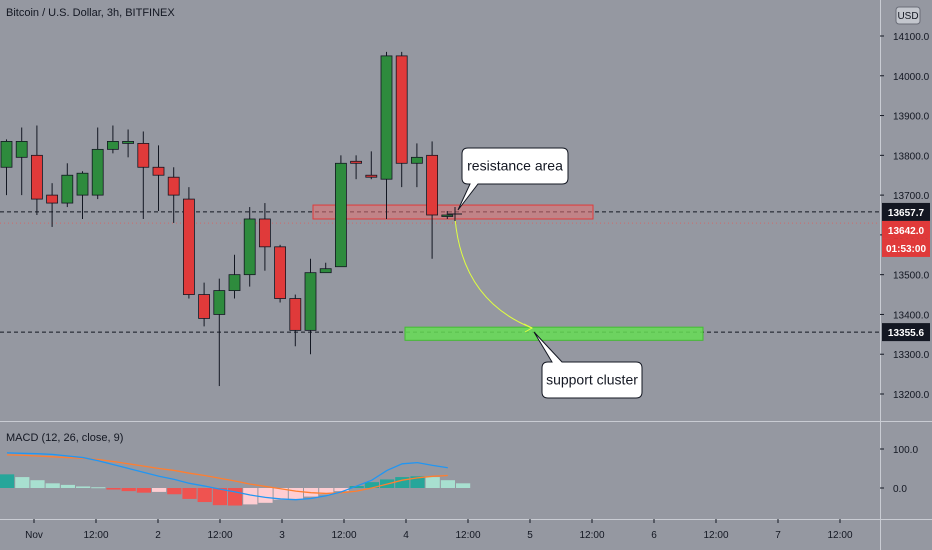 This screenshot has height=550, width=932. I want to click on currency-button: USD, so click(908, 15).